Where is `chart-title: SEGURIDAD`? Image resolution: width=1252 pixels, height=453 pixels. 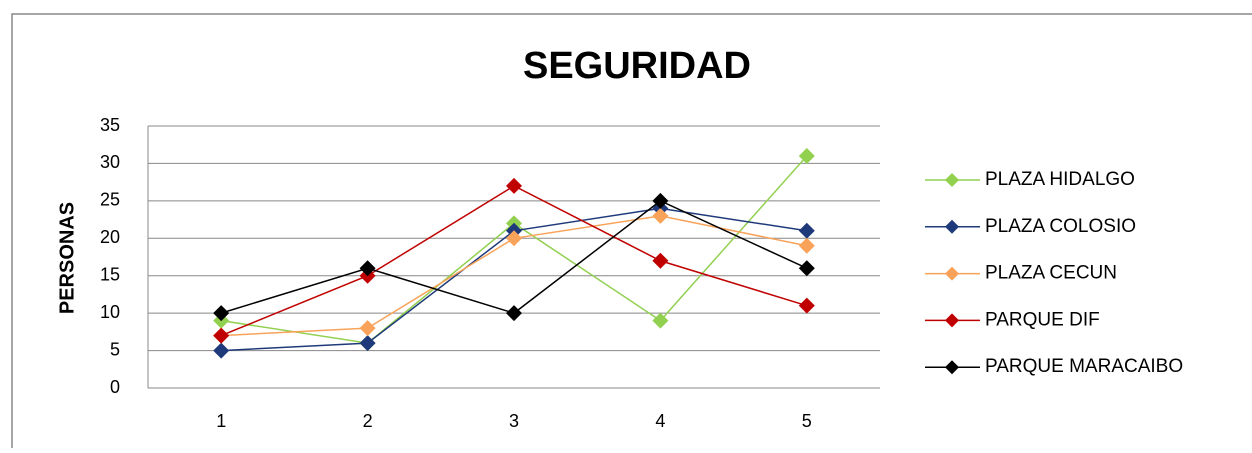 chart-title: SEGURIDAD is located at coordinates (637, 66).